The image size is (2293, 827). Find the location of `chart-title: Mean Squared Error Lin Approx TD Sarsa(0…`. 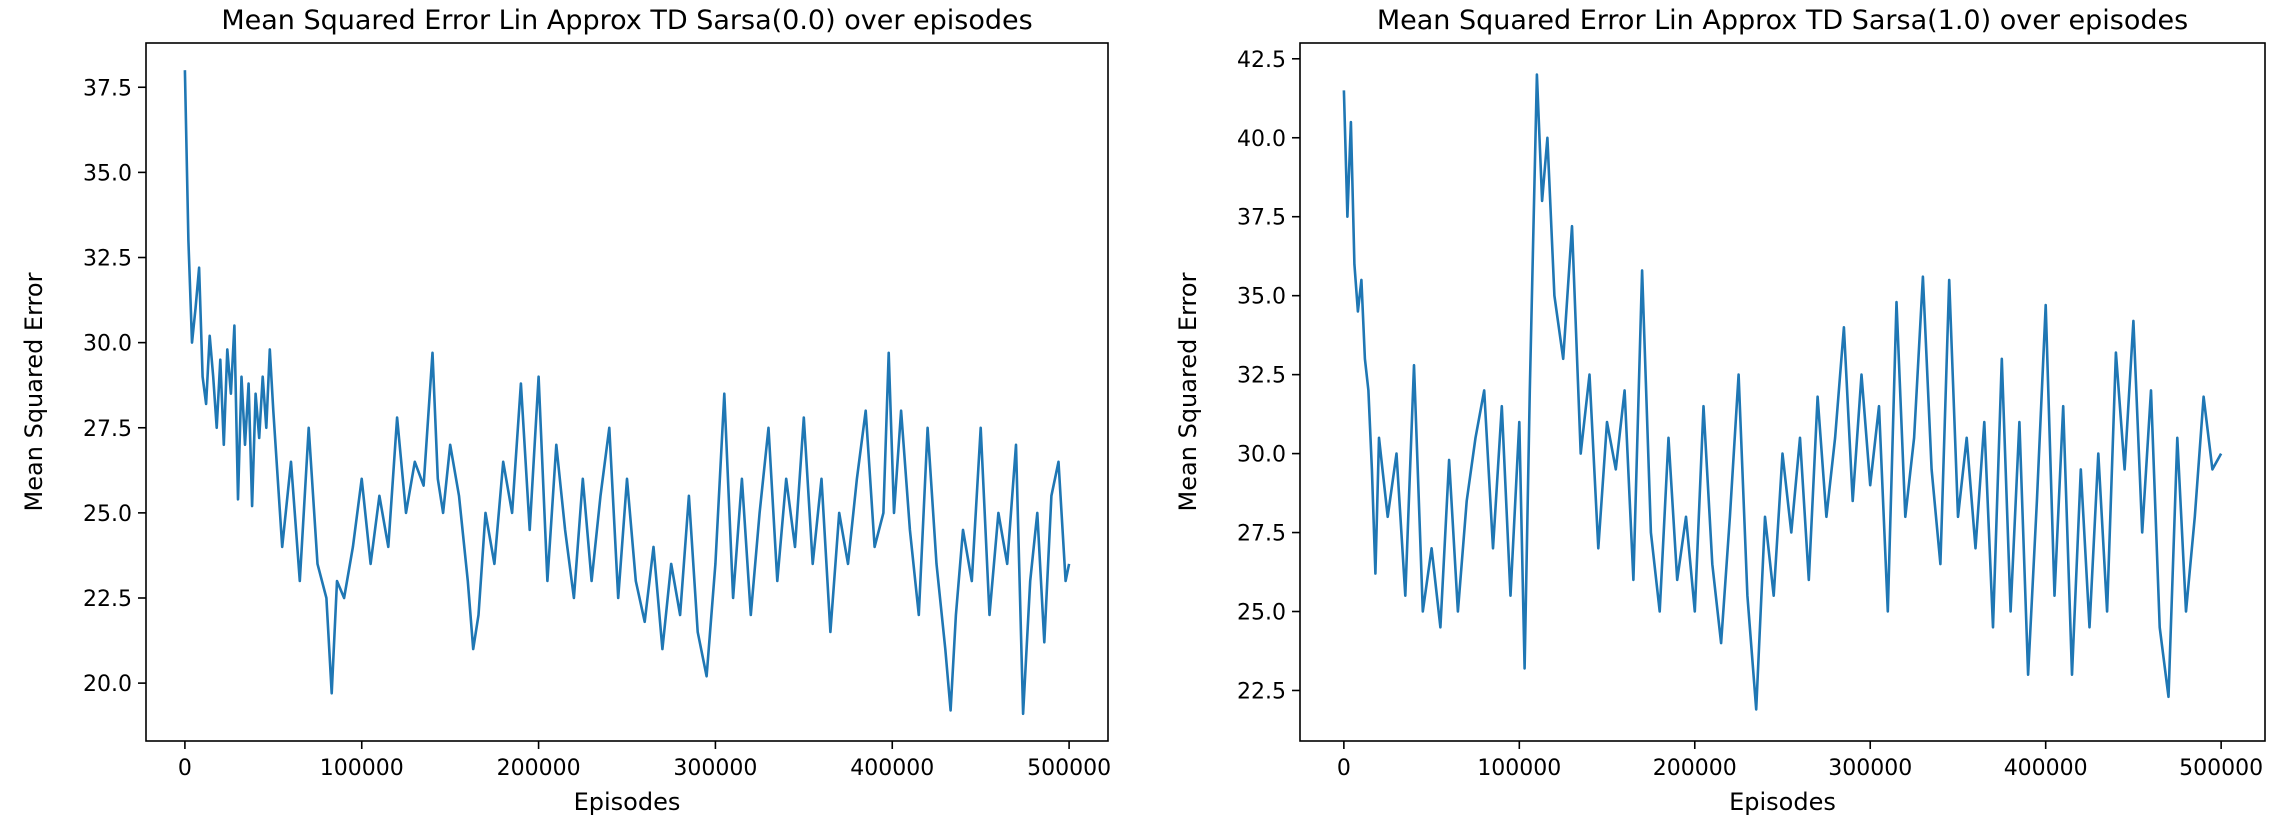

chart-title: Mean Squared Error Lin Approx TD Sarsa(0… is located at coordinates (626, 20).